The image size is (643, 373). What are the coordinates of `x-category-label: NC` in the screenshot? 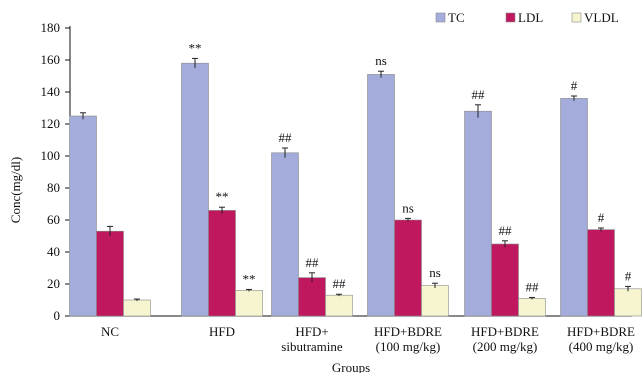 It's located at (110, 331).